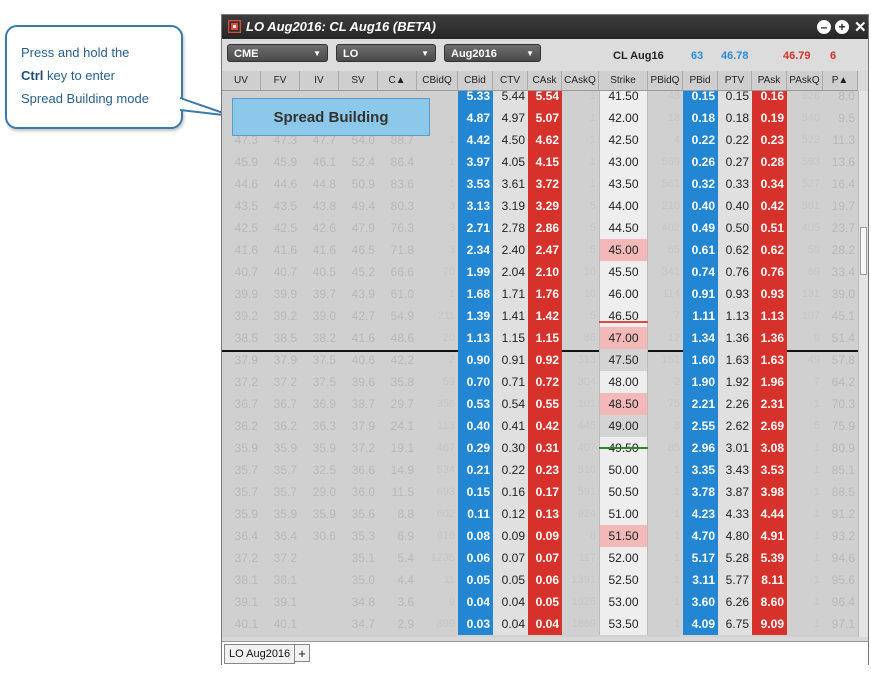 The width and height of the screenshot is (871, 677). I want to click on cell-pbidq: 341, so click(670, 272).